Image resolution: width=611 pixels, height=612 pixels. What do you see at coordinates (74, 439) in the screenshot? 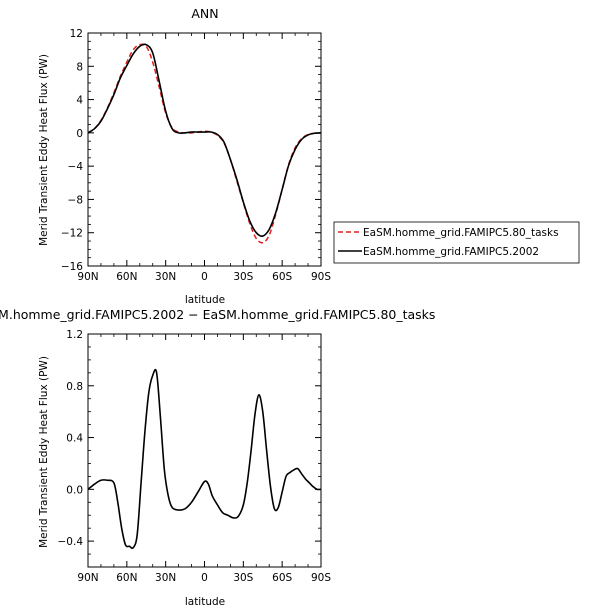
I see `bottom-y-tick-label: 0.4` at bounding box center [74, 439].